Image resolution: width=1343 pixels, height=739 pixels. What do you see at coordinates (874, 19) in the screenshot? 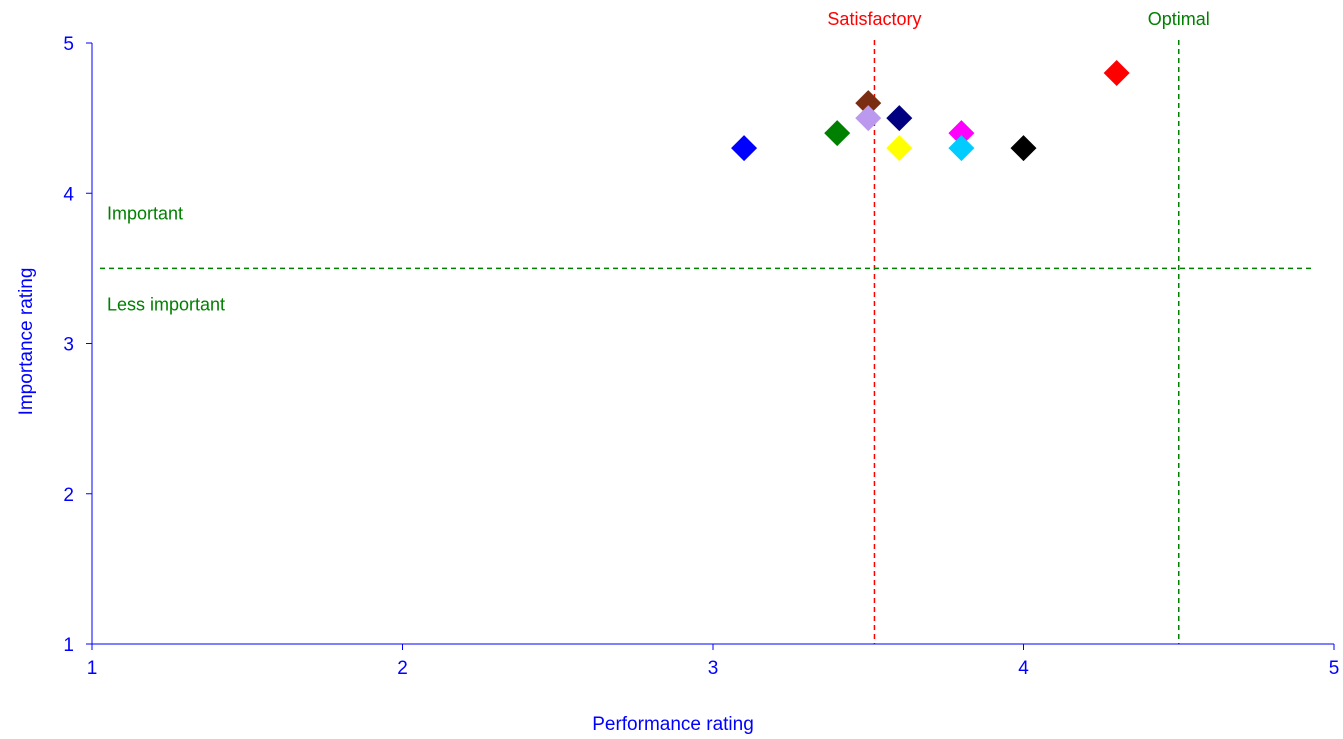
I see `ref-line-label: Satisfactory` at bounding box center [874, 19].